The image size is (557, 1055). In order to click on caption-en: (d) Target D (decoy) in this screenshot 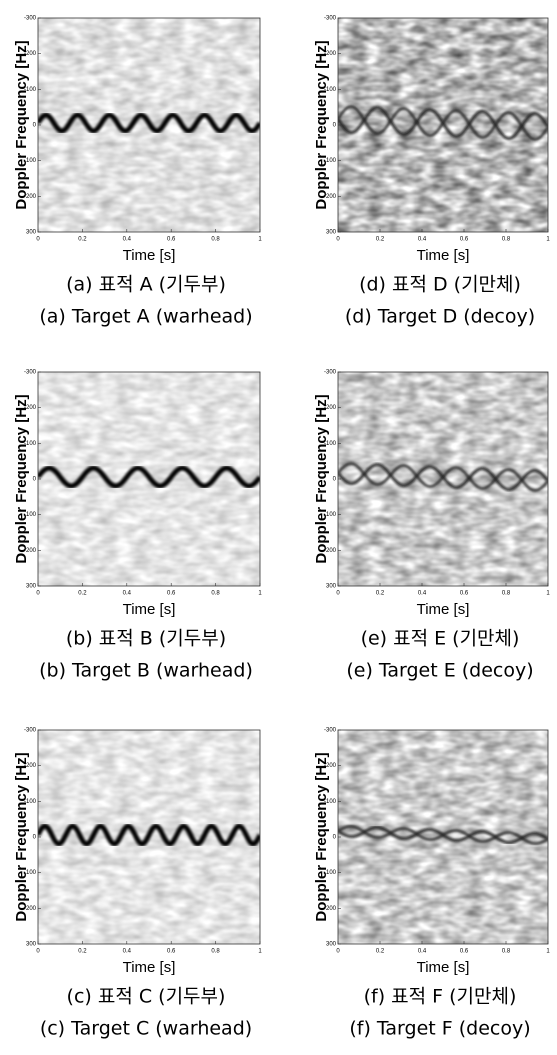, I will do `click(440, 317)`.